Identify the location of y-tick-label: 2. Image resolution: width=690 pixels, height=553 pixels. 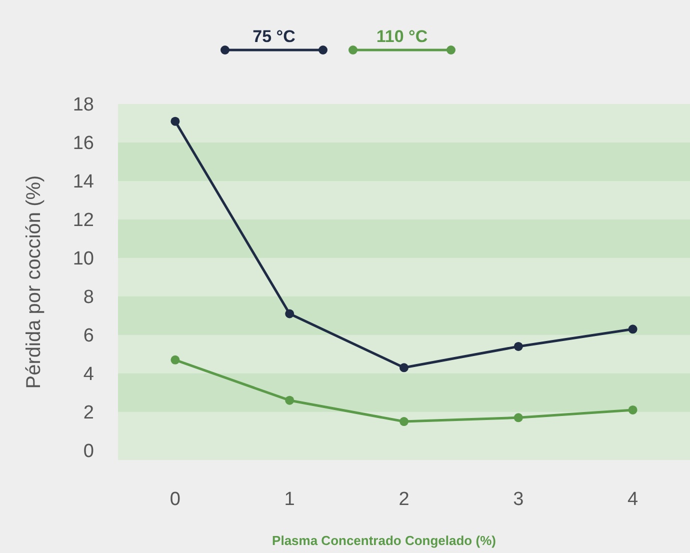
(88, 413).